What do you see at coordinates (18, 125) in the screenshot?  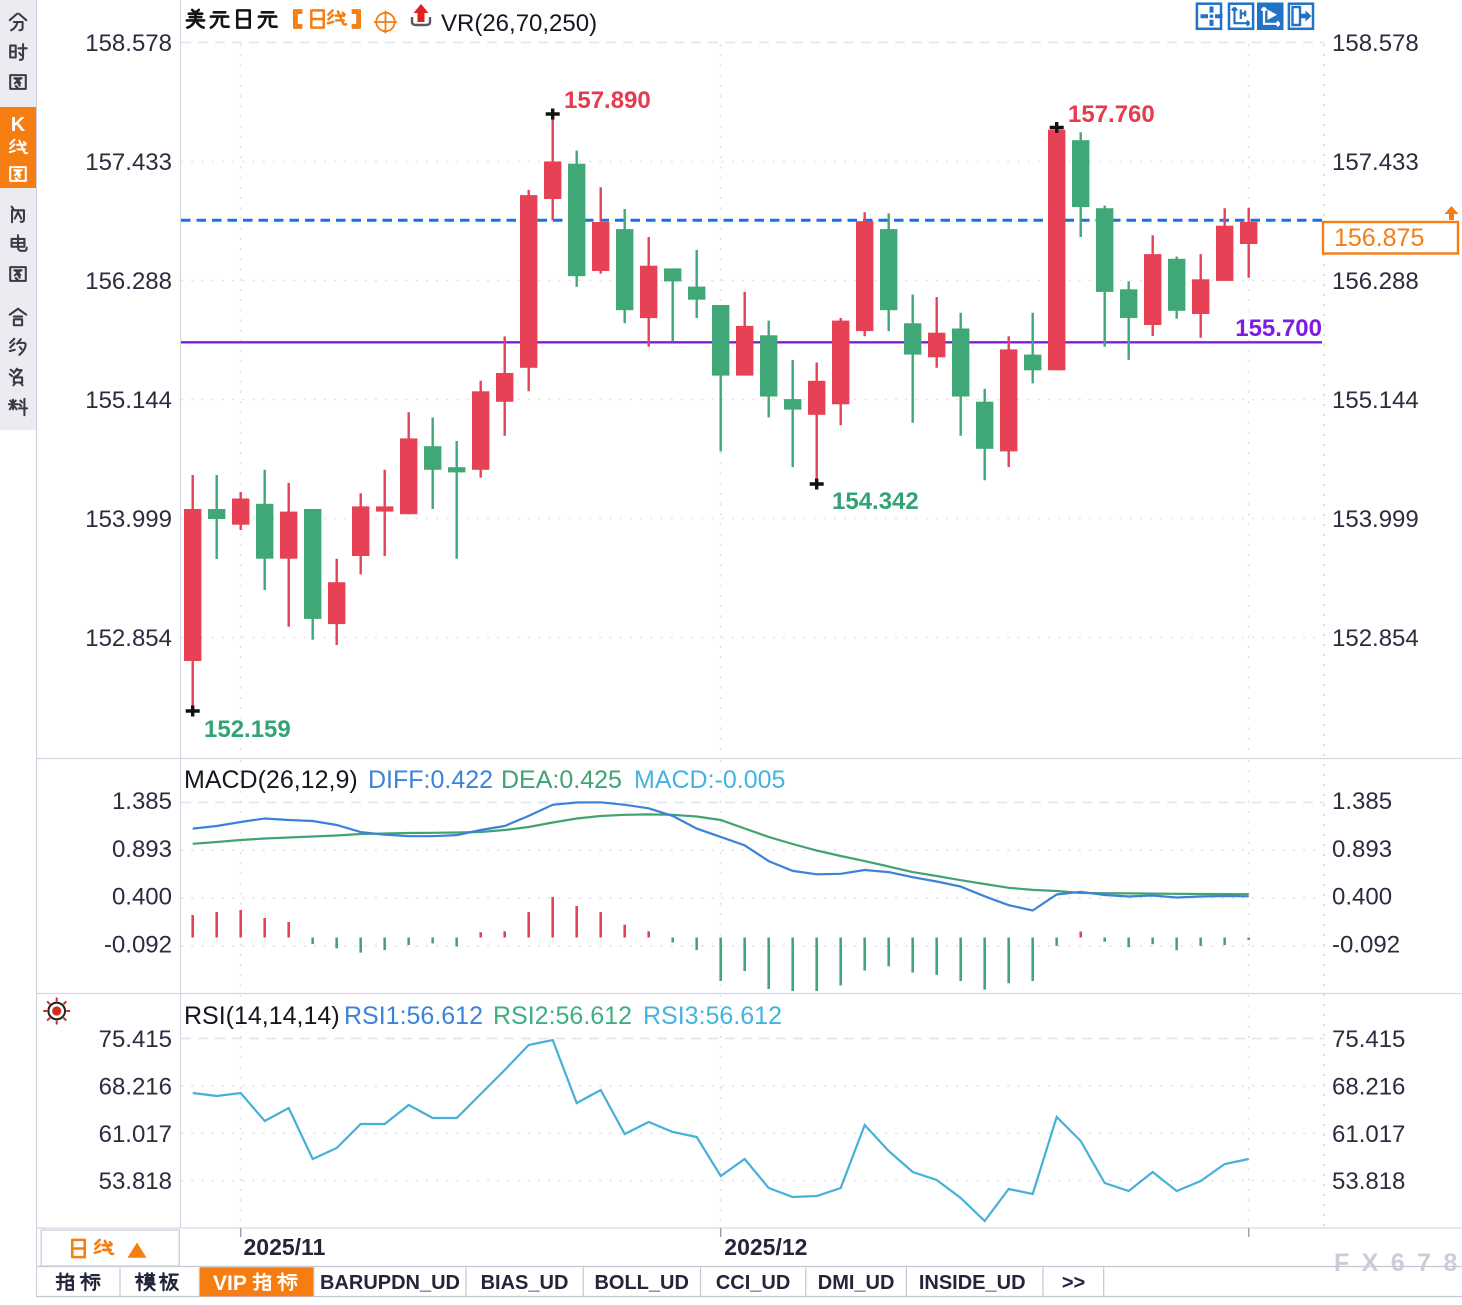 I see `svg-text: K` at bounding box center [18, 125].